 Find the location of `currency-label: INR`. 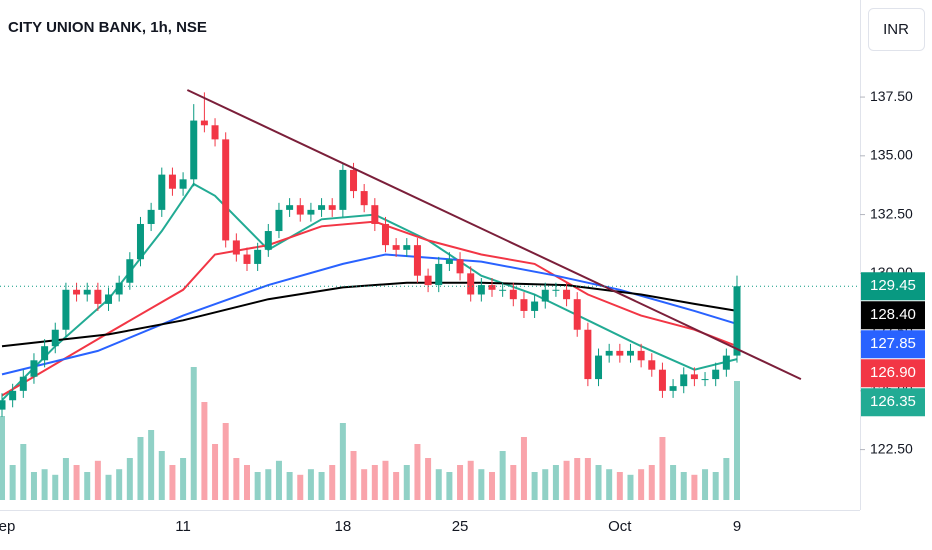

currency-label: INR is located at coordinates (896, 29).